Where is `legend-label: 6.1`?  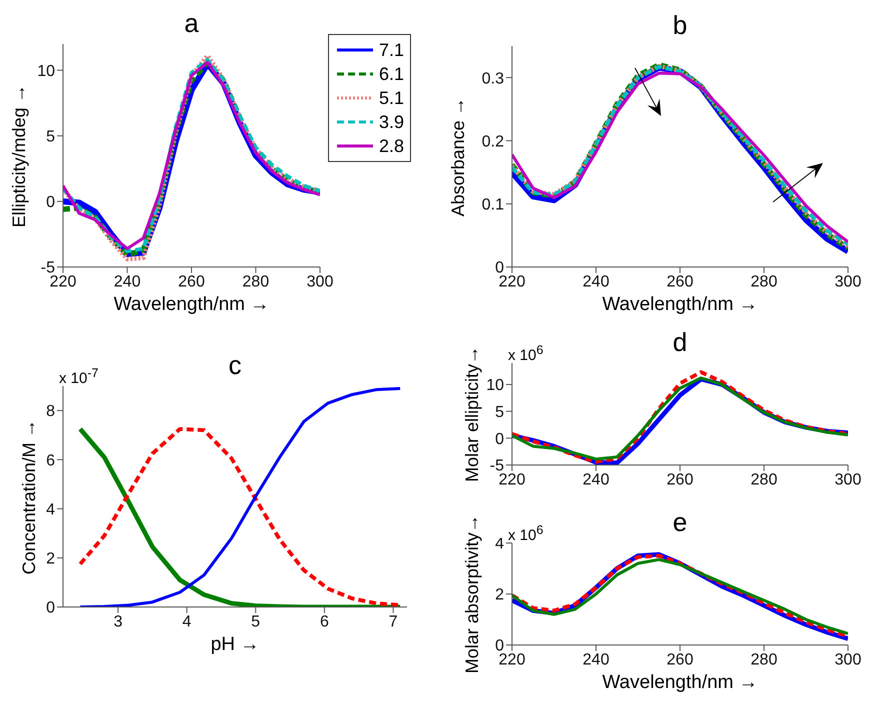
legend-label: 6.1 is located at coordinates (391, 74).